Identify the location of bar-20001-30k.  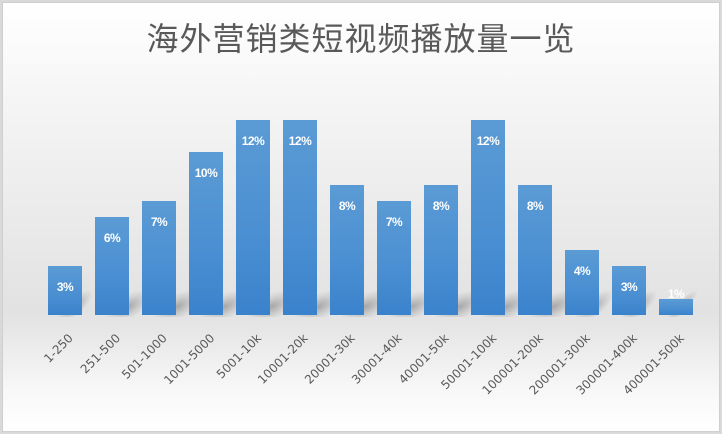
(347, 250).